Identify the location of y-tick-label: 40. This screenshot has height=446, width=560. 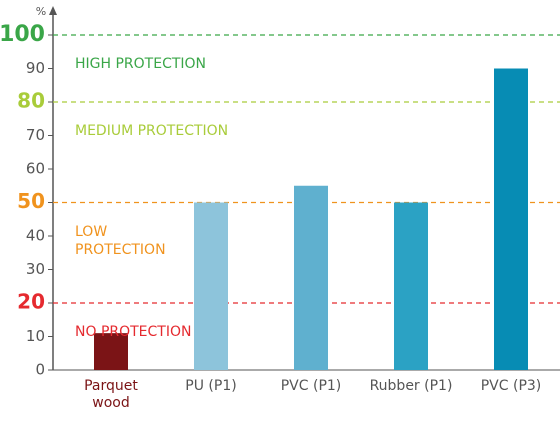
(35, 236).